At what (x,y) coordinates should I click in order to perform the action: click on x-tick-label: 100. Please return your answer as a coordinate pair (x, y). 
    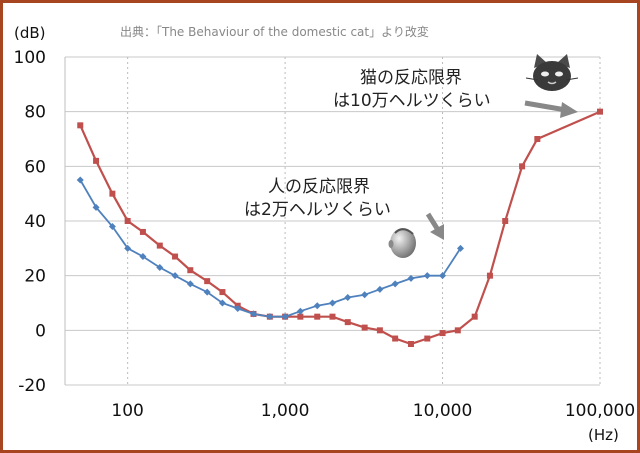
    Looking at the image, I should click on (127, 411).